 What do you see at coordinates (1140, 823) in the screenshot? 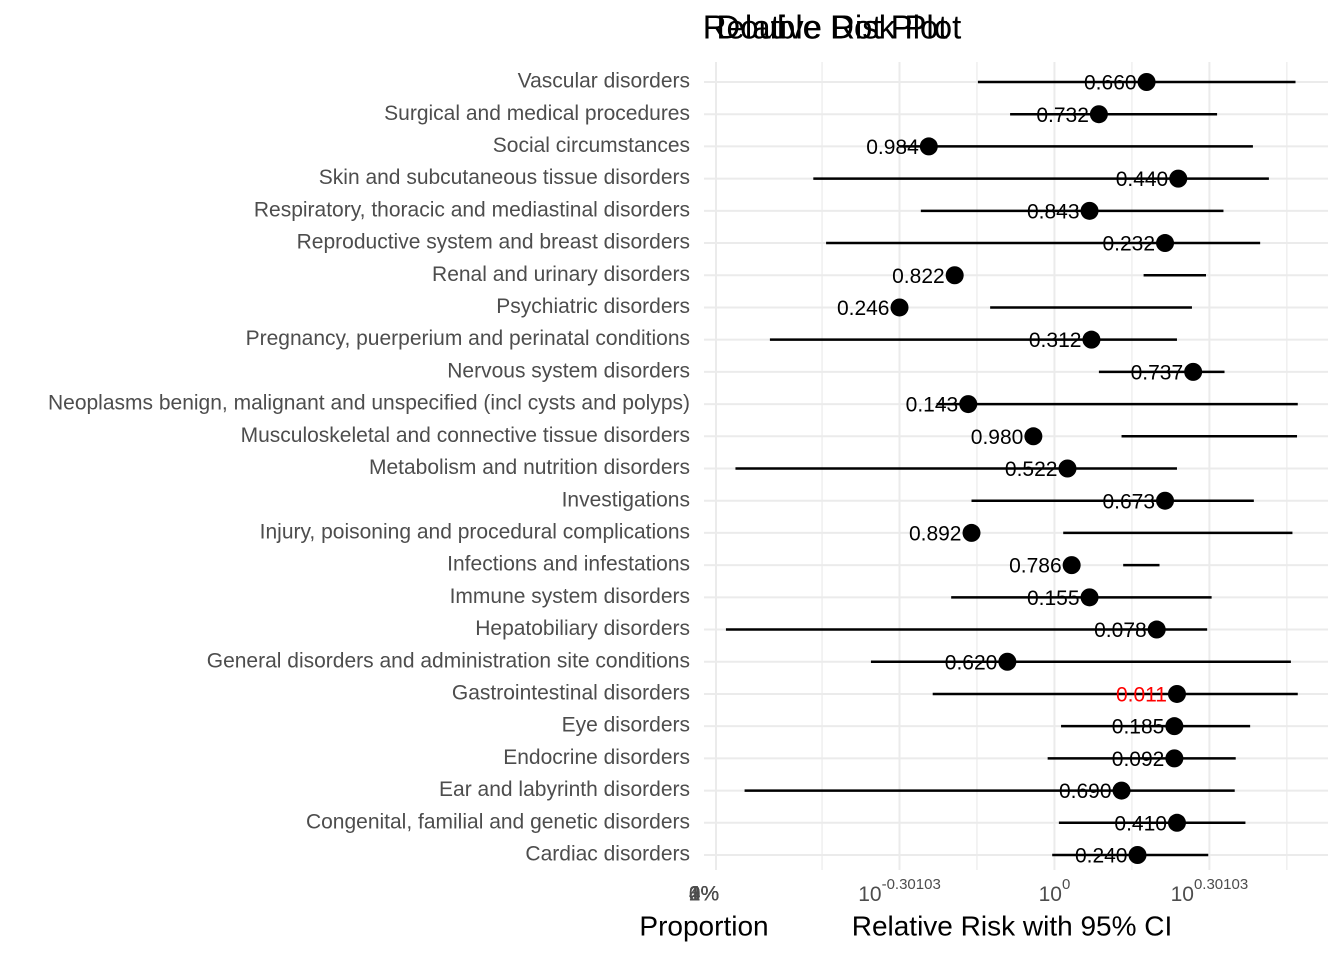
I see `p-value-label: 0.410` at bounding box center [1140, 823].